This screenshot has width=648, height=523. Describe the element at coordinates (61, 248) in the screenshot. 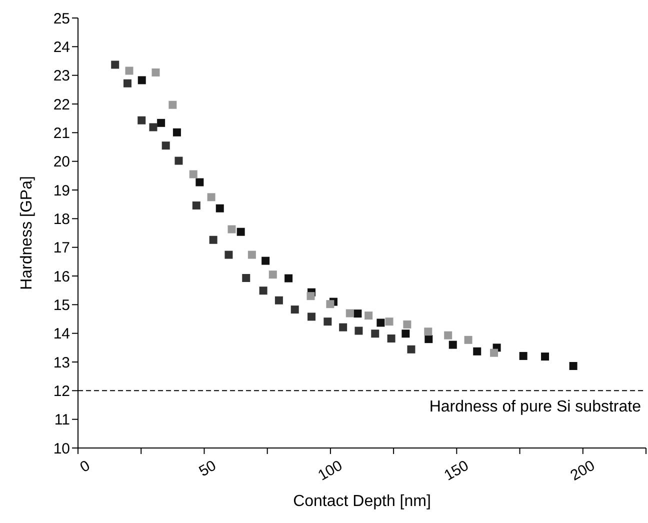

I see `y-tick-label: 17` at that location.